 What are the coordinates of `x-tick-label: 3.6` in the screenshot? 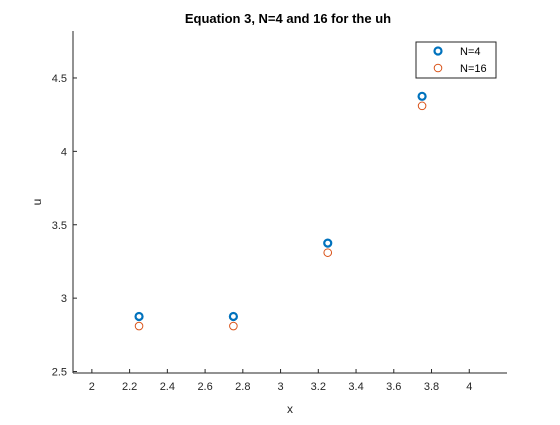 It's located at (393, 387).